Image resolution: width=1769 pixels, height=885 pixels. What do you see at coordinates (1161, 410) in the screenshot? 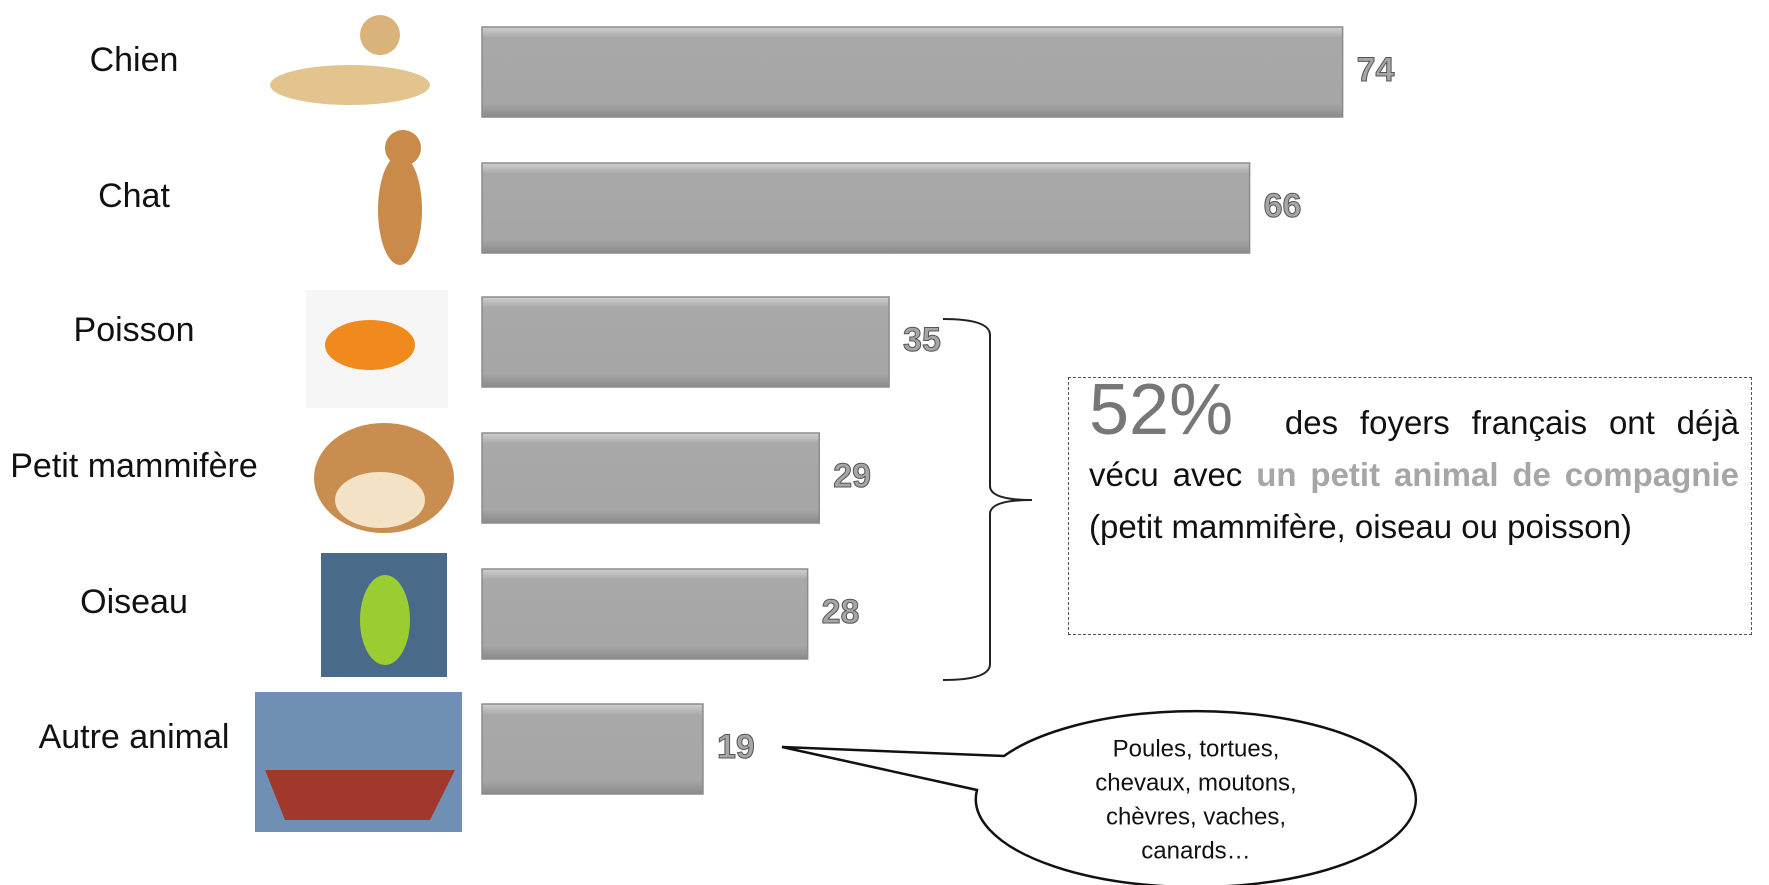
I see `annotation-figure: 52%` at bounding box center [1161, 410].